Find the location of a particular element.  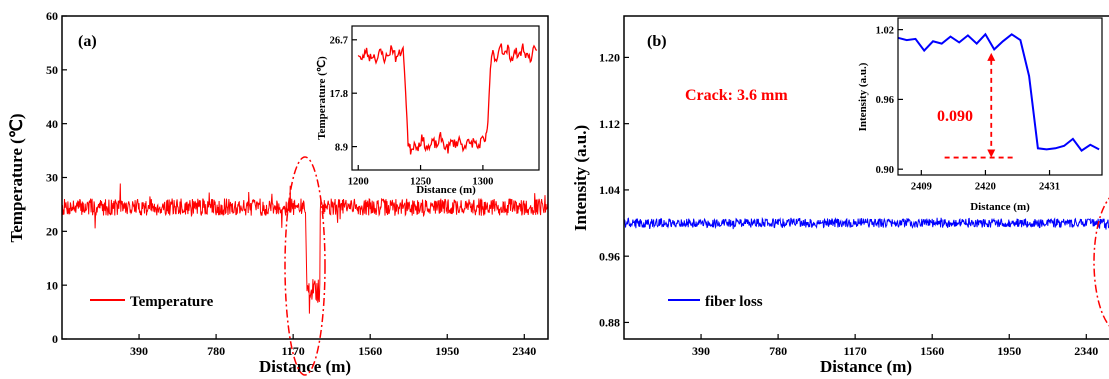

fiber-loss-series is located at coordinates (866, 223).